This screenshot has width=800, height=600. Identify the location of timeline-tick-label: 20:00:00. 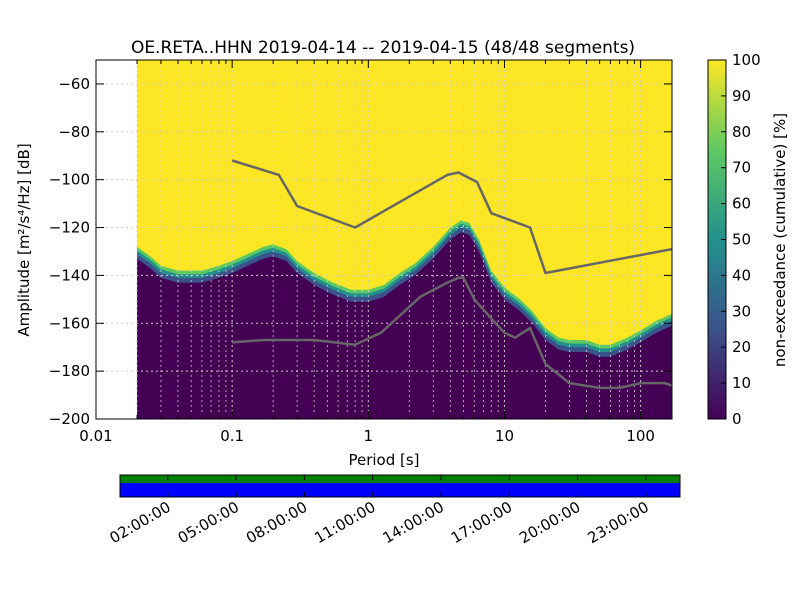
(549, 522).